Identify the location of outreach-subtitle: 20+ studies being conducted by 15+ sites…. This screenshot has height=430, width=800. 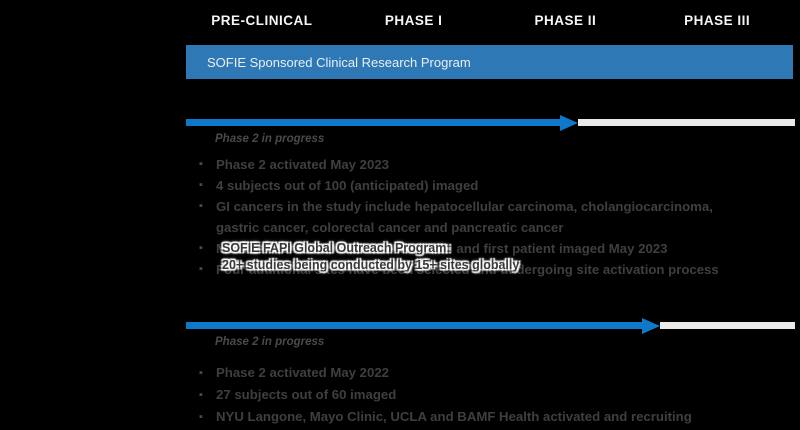
(371, 264).